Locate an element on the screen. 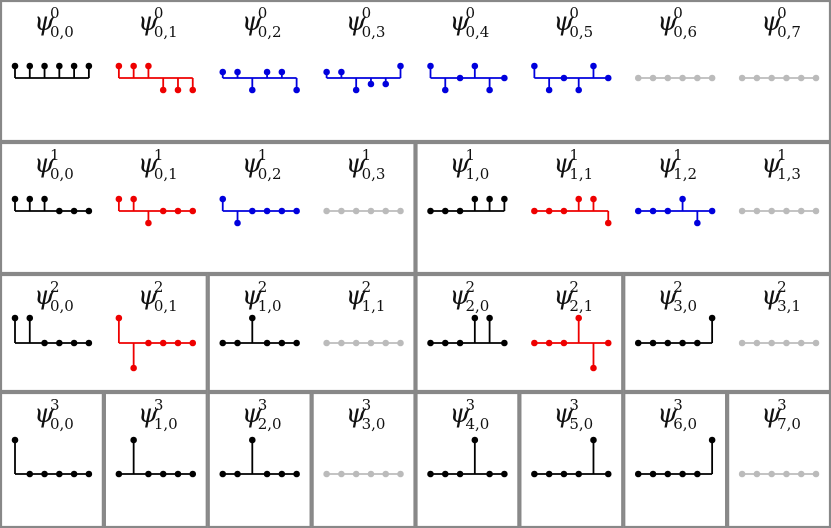  panel-3-4: ψ34,0 is located at coordinates (467, 459).